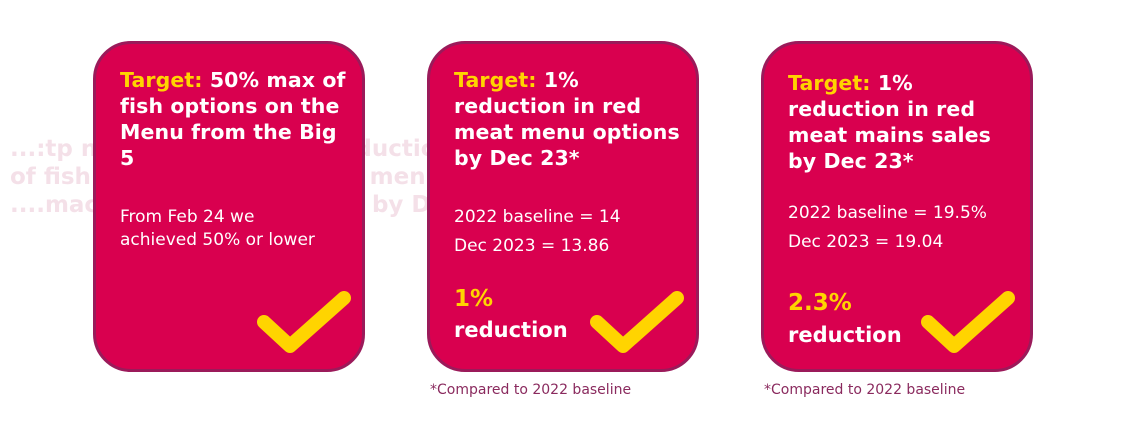 The width and height of the screenshot is (1128, 437). Describe the element at coordinates (887, 213) in the screenshot. I see `baseline-line: 2022 baseline = 19.5%` at that location.